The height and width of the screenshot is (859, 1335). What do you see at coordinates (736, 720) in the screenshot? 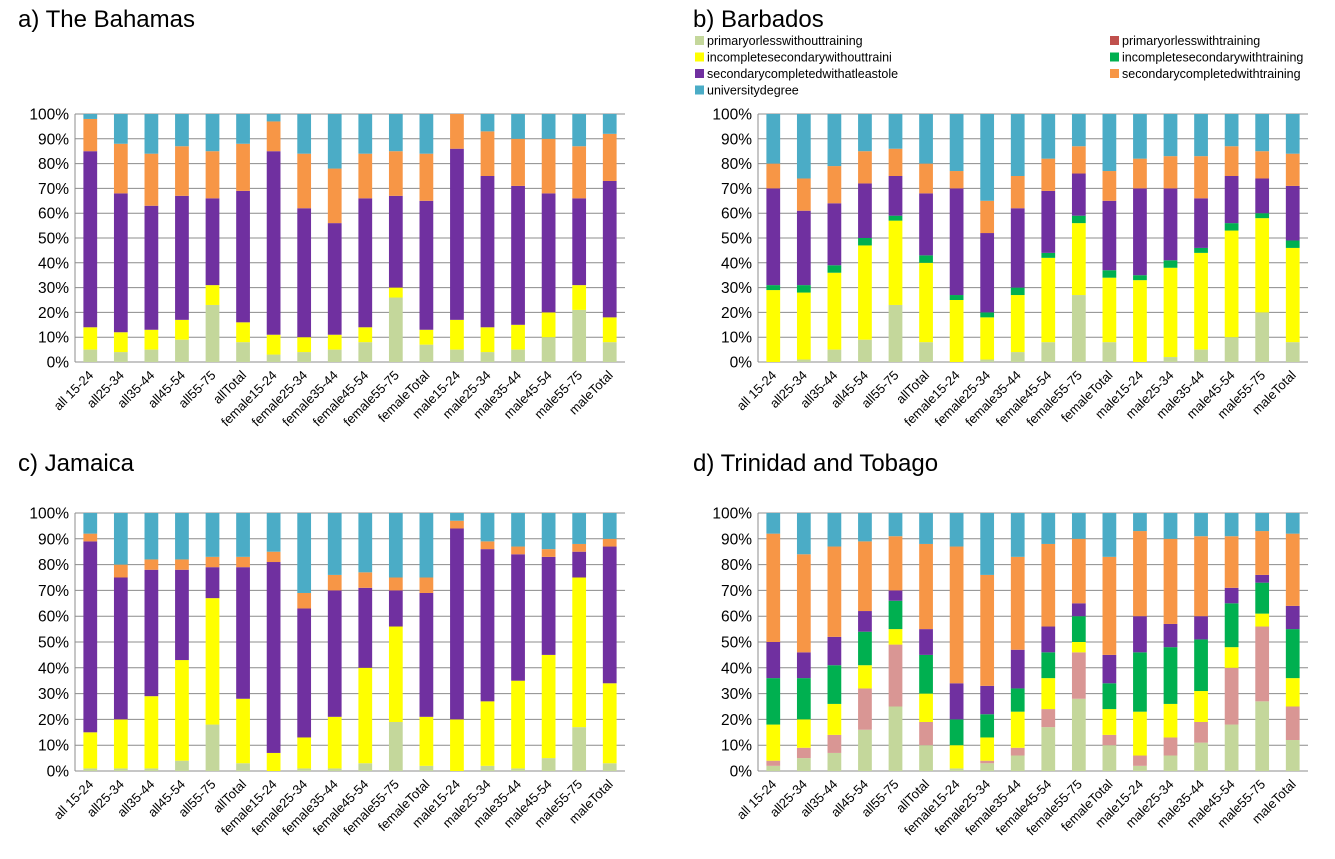
I see `y-tick-label: 20%` at bounding box center [736, 720].